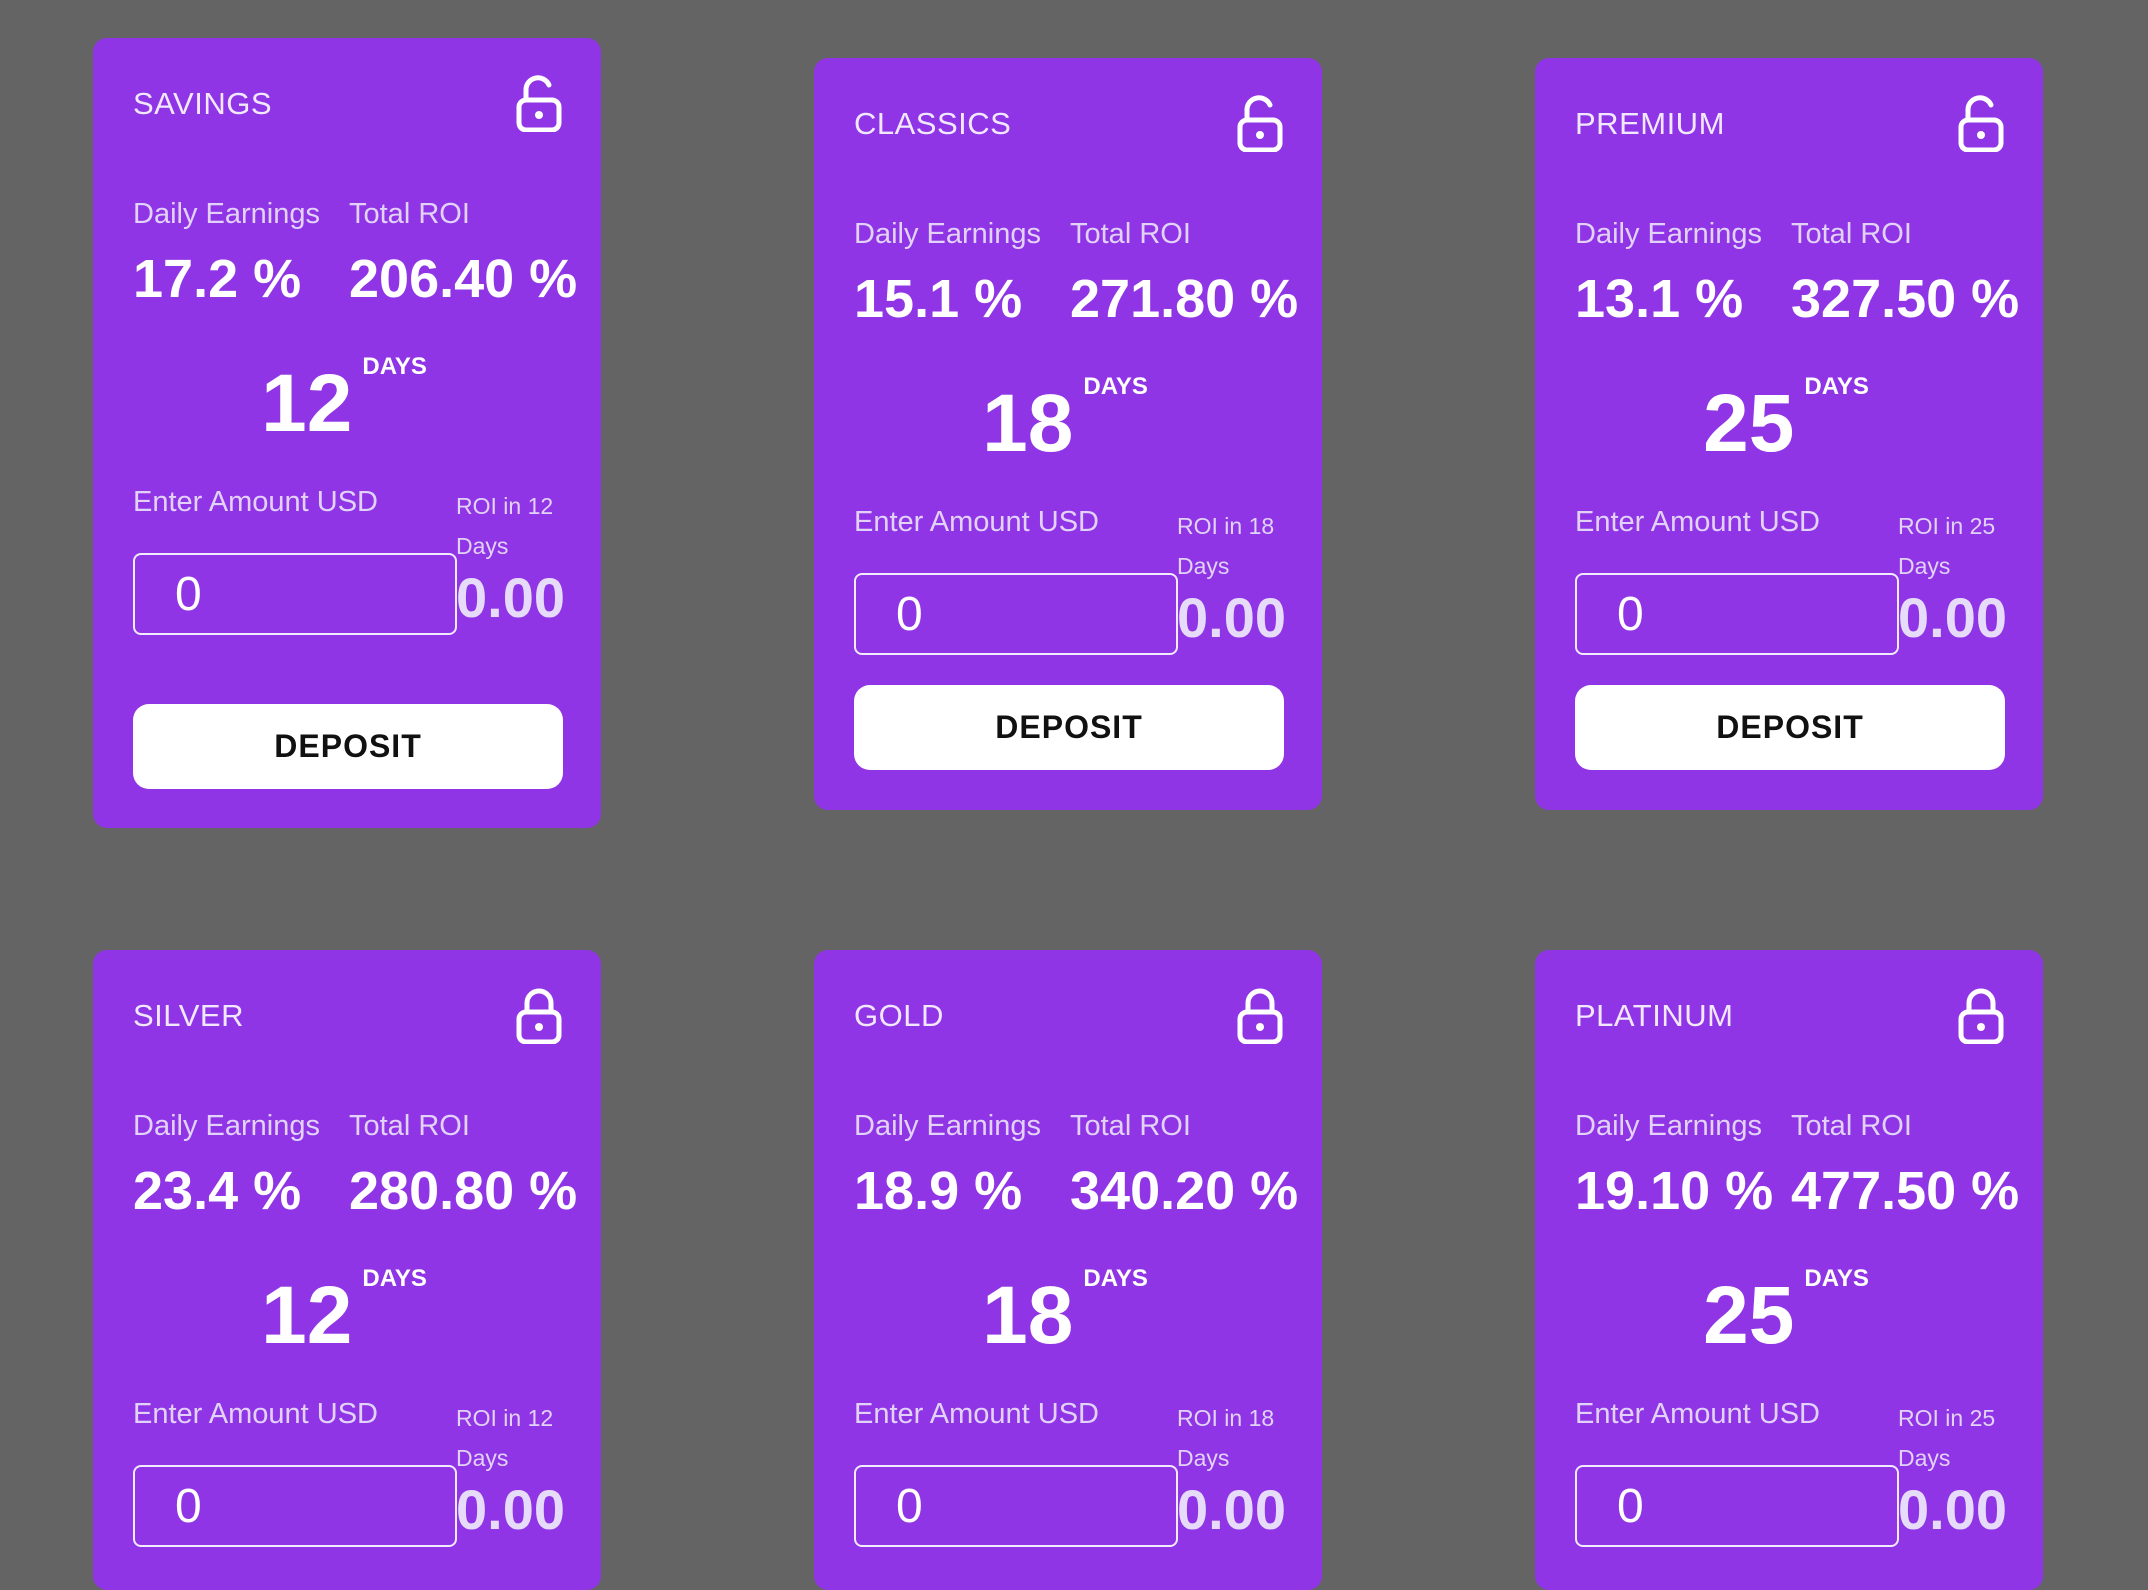 This screenshot has width=2148, height=1590. What do you see at coordinates (217, 279) in the screenshot?
I see `daily-earnings-value: 17.2 %` at bounding box center [217, 279].